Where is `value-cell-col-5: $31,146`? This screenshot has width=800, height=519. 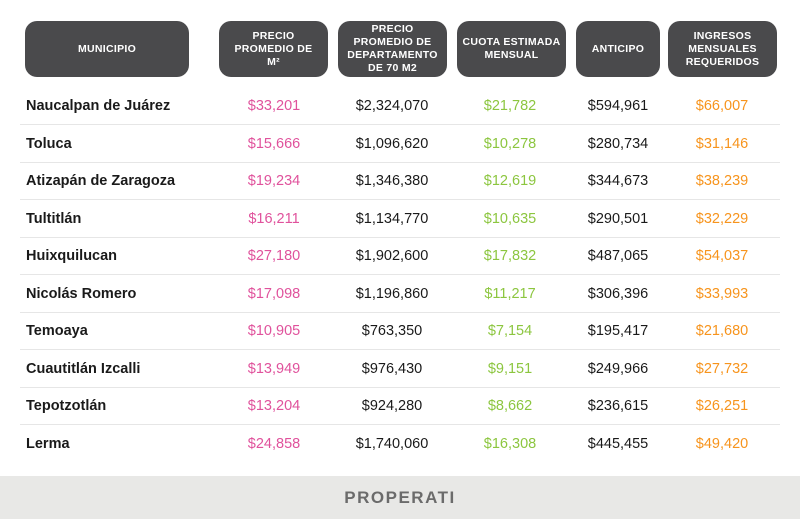 value-cell-col-5: $31,146 is located at coordinates (722, 143).